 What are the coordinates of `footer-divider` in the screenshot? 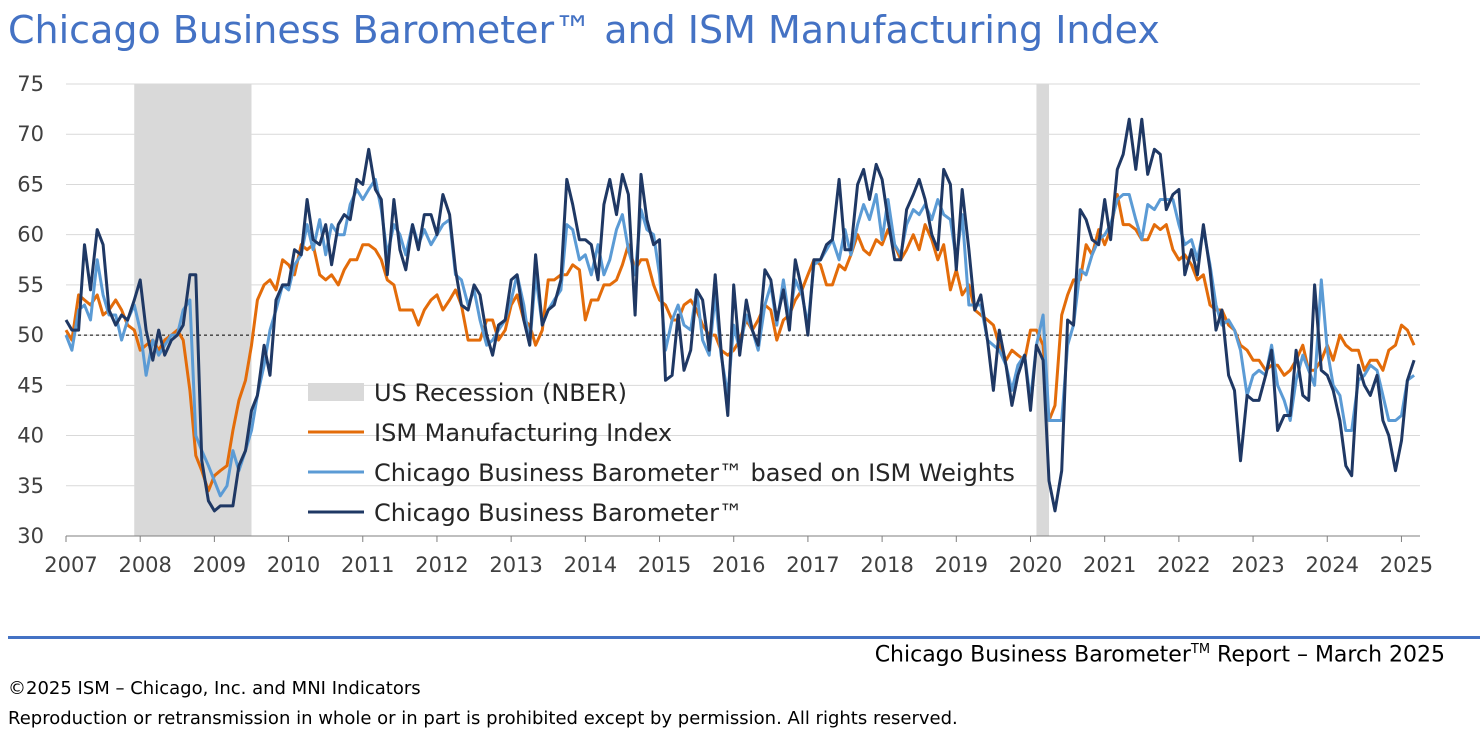 It's located at (744, 637).